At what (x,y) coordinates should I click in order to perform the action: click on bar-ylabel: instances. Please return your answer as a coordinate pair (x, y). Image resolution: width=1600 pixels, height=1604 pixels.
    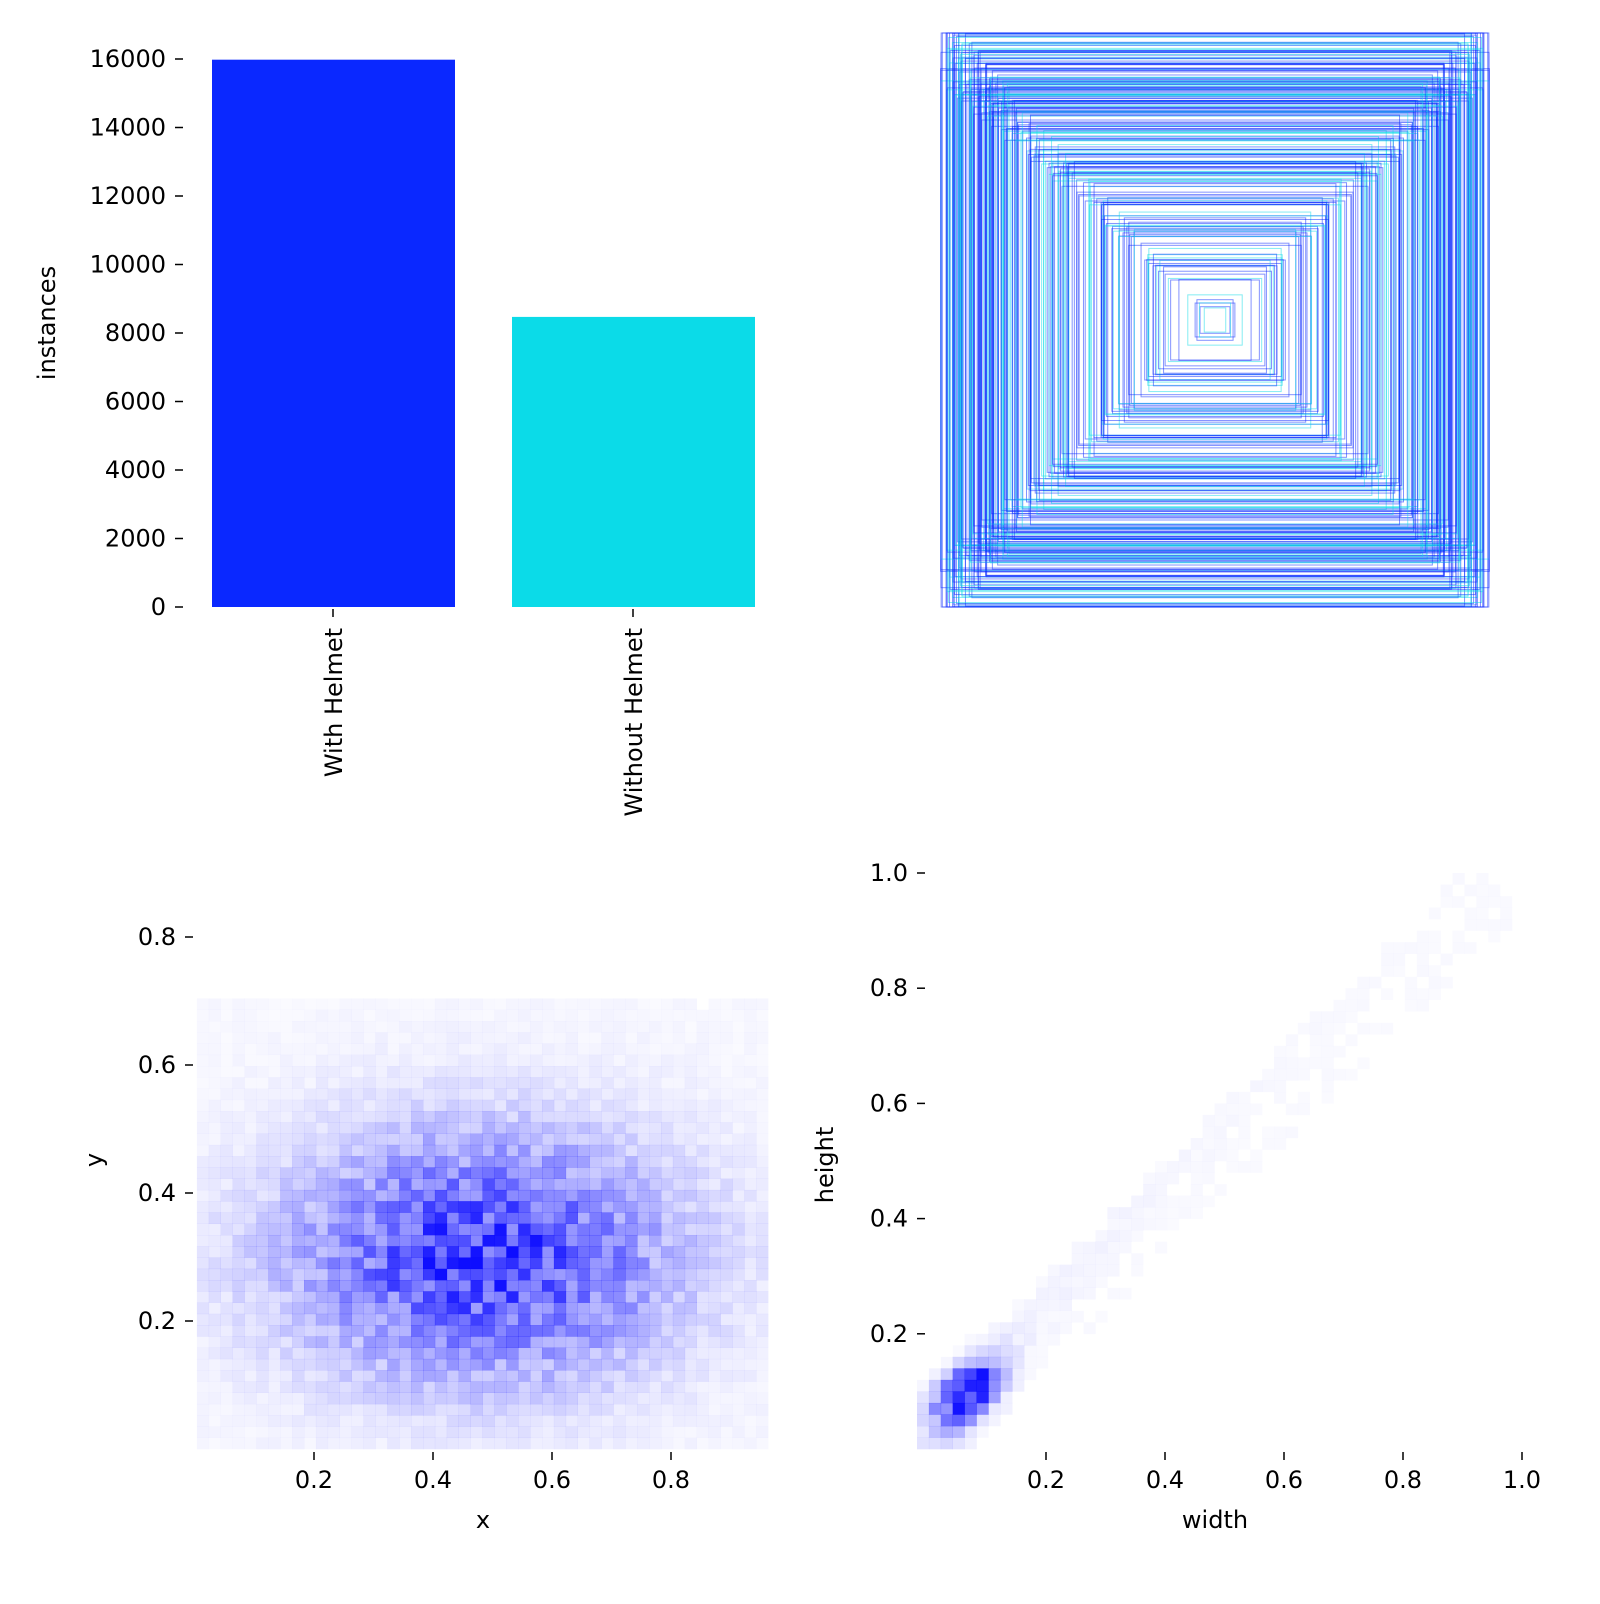
    Looking at the image, I should click on (47, 323).